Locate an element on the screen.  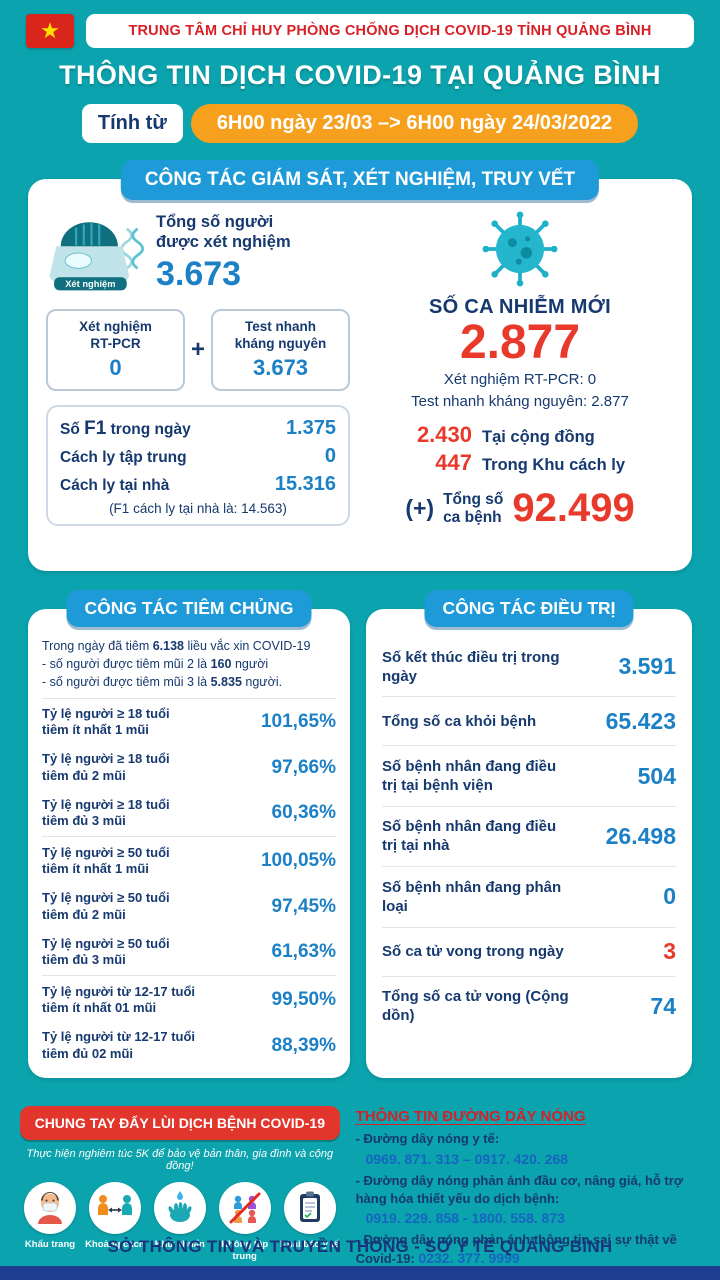
treatment-row: Tổng số ca khỏi bệnh 65.423 is located at coordinates (529, 722).